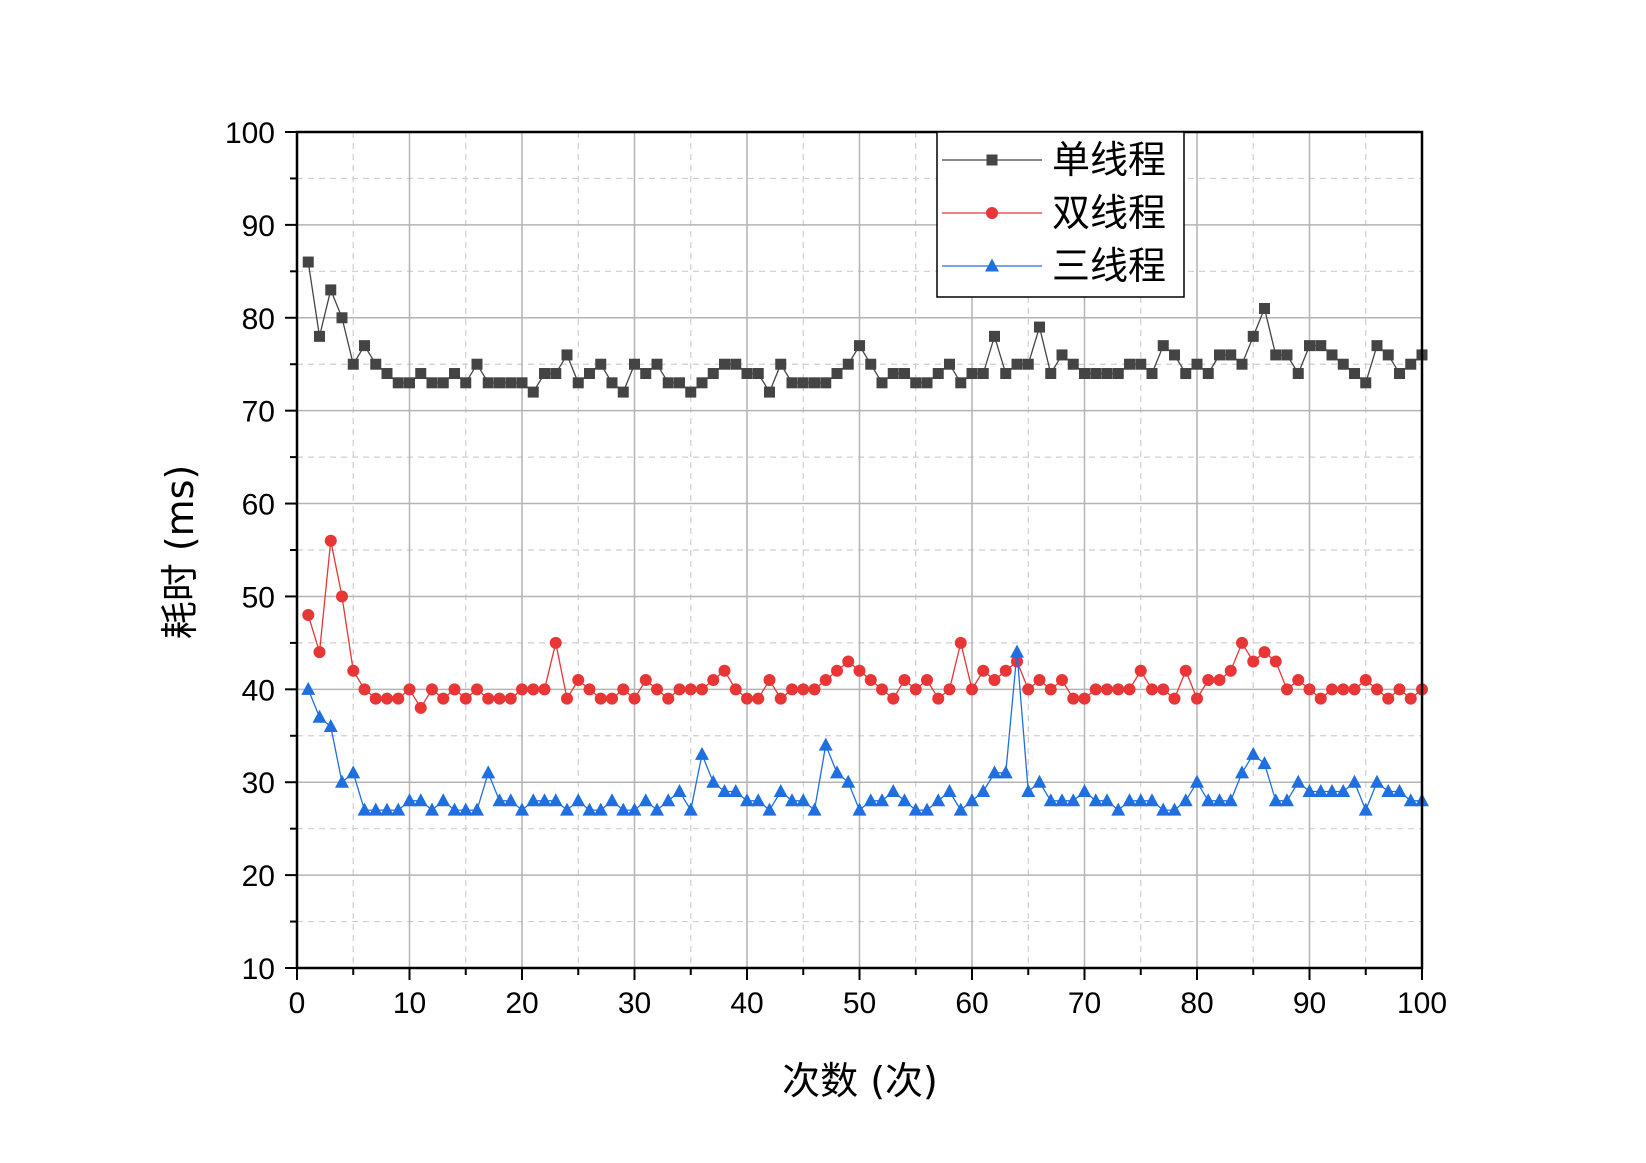 The width and height of the screenshot is (1646, 1163). What do you see at coordinates (258, 412) in the screenshot?
I see `y-tick-label: 70` at bounding box center [258, 412].